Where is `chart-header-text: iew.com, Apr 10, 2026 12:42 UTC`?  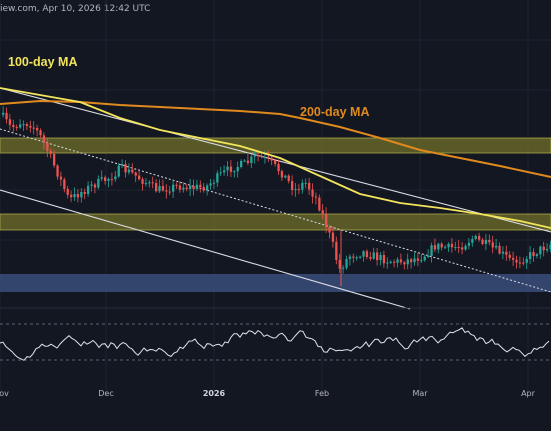
chart-header-text: iew.com, Apr 10, 2026 12:42 UTC is located at coordinates (75, 9).